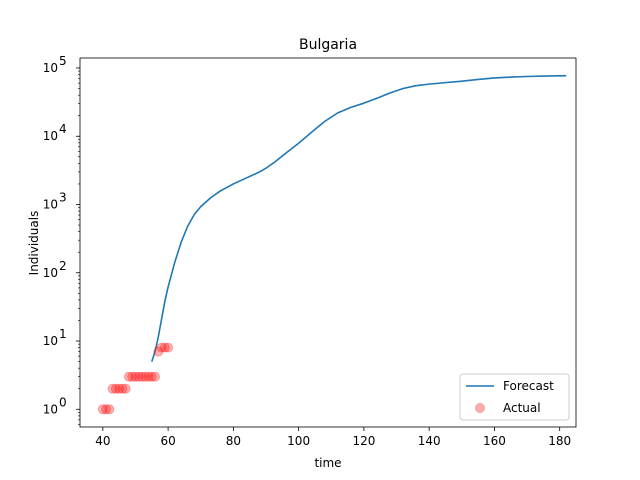  Describe the element at coordinates (480, 408) in the screenshot. I see `legend-actual-swatch` at that location.